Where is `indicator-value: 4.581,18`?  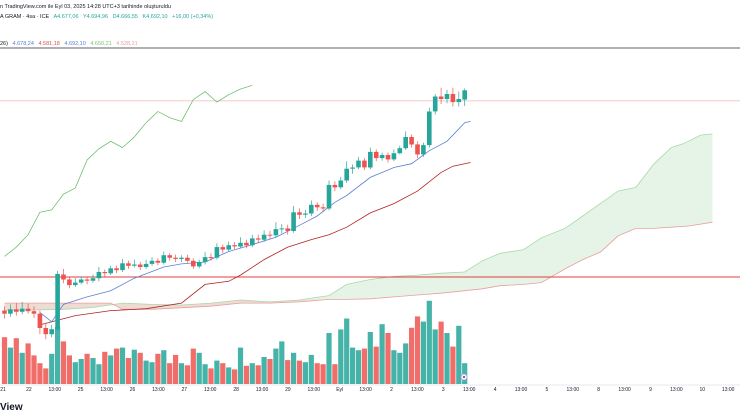
indicator-value: 4.581,18 is located at coordinates (49, 44).